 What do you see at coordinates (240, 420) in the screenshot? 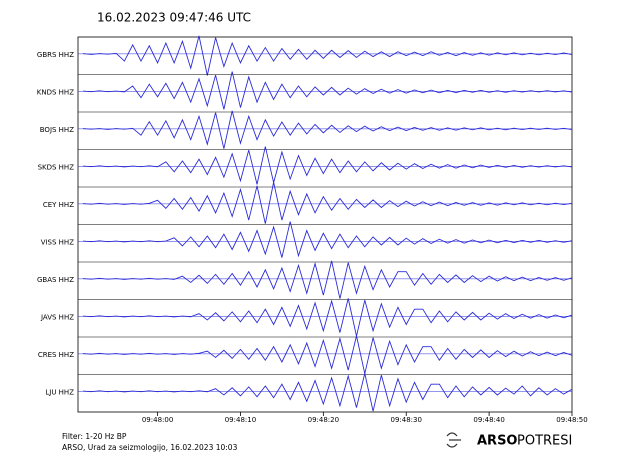
I see `x-tick-label: 09:48:10` at bounding box center [240, 420].